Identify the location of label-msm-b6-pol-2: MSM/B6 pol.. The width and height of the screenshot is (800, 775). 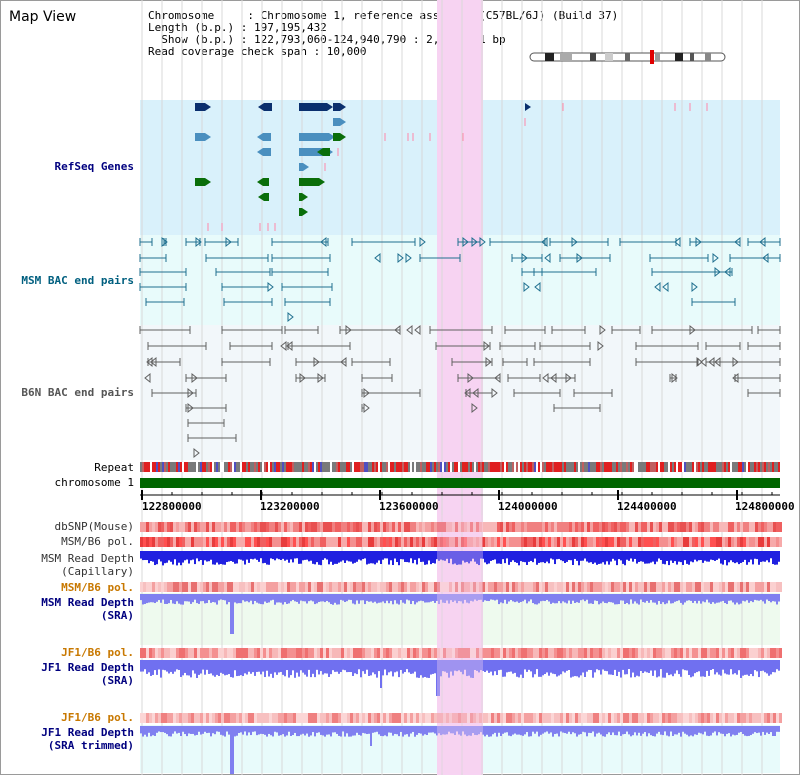
(97, 587).